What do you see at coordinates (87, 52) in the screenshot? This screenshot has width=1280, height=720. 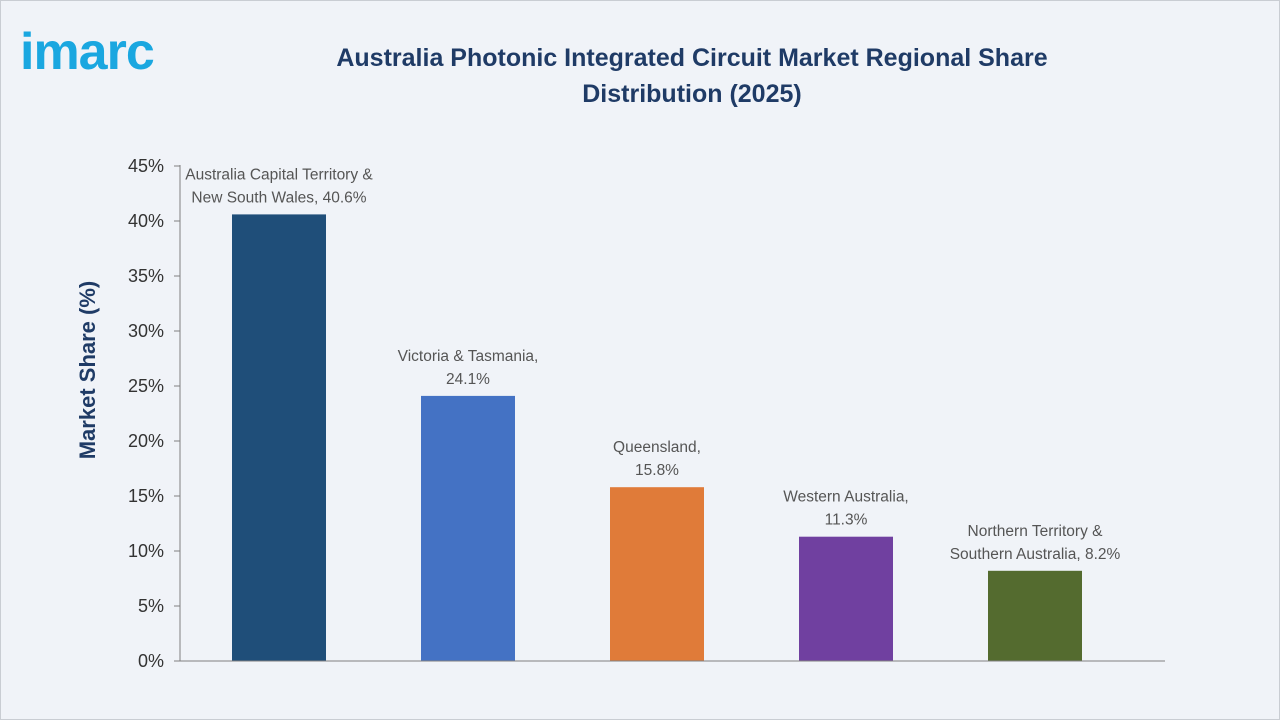 I see `logo-text: imarc` at bounding box center [87, 52].